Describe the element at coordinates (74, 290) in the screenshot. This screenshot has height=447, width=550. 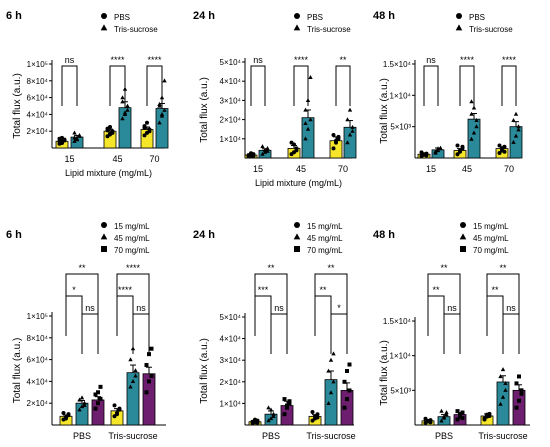
I see `significance-label: *` at that location.